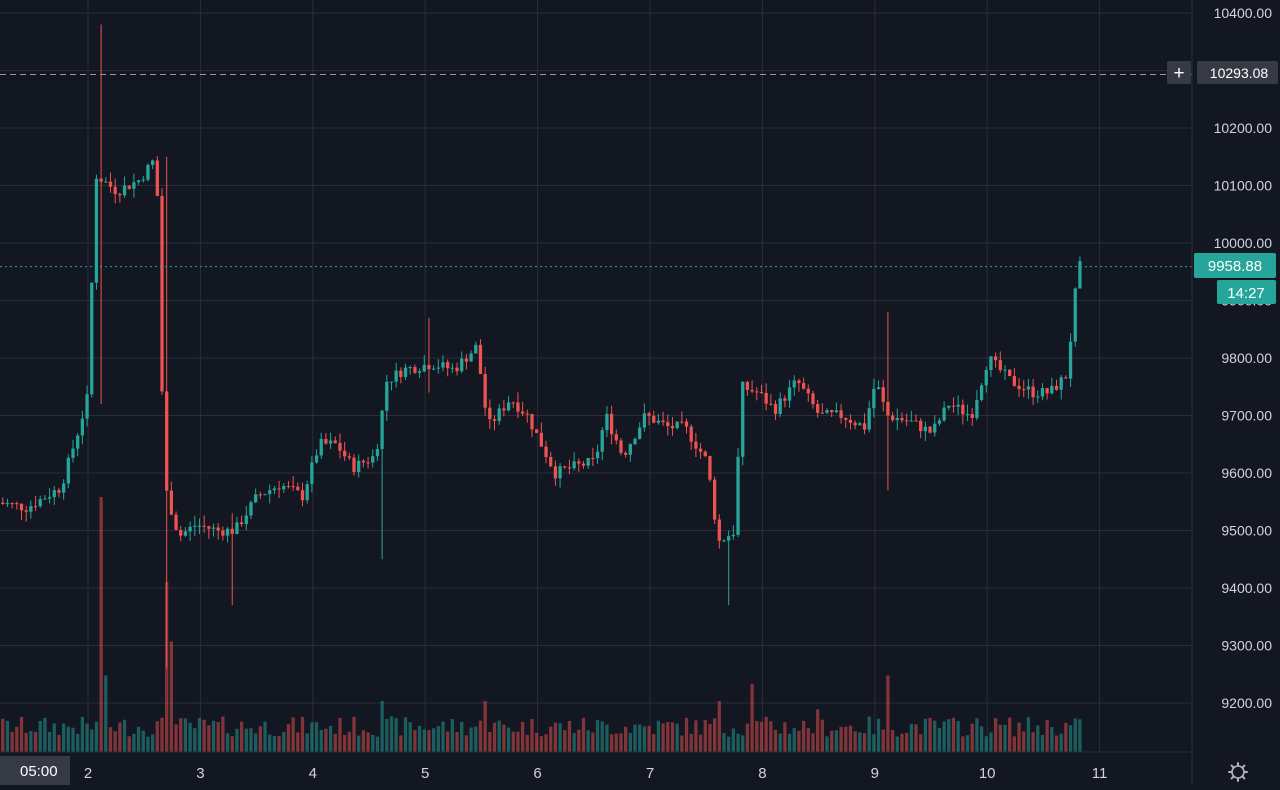 The height and width of the screenshot is (790, 1280). What do you see at coordinates (35, 770) in the screenshot?
I see `time-cursor-bg` at bounding box center [35, 770].